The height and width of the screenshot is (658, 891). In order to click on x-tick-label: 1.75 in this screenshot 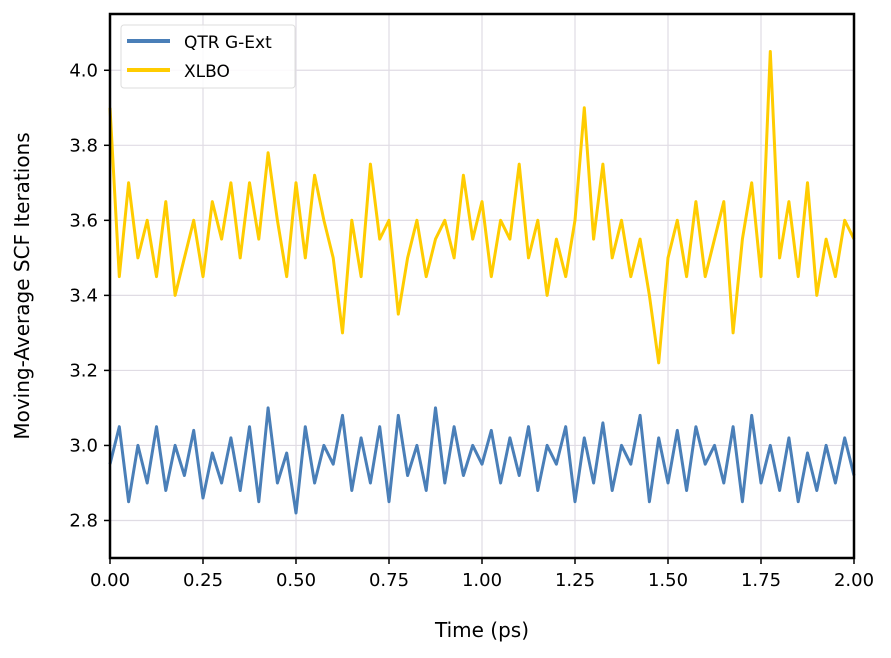, I will do `click(761, 580)`.